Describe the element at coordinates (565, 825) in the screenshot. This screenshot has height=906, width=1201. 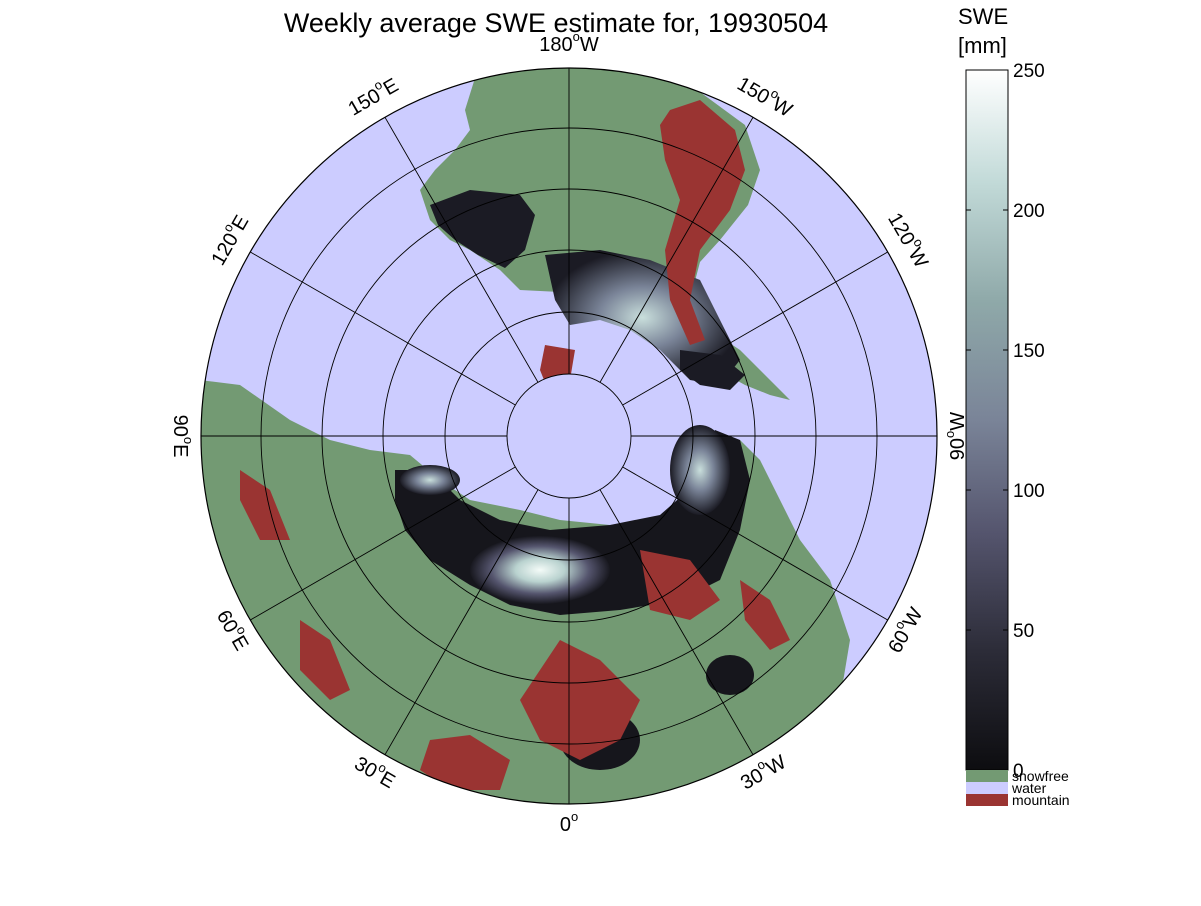
I see `longitude-label-degrees: 0` at that location.